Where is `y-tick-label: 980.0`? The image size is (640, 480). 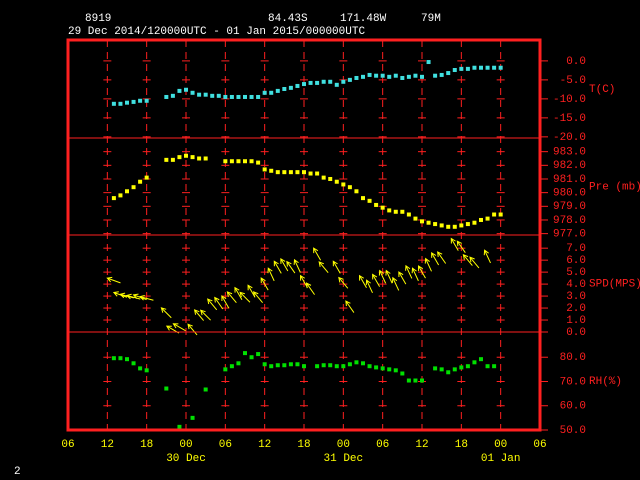 y-tick-label: 980.0 is located at coordinates (569, 194).